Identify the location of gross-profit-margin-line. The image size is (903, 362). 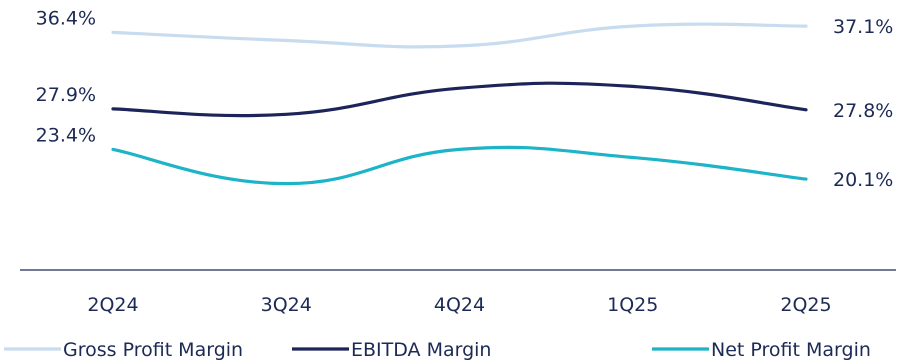
(459, 35).